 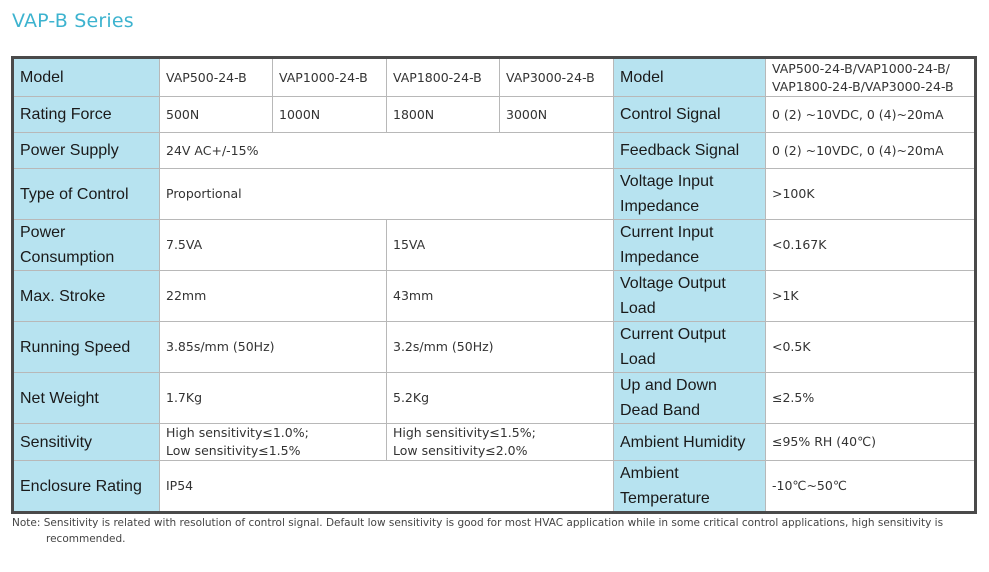 I want to click on cell: <0.167K, so click(x=870, y=245).